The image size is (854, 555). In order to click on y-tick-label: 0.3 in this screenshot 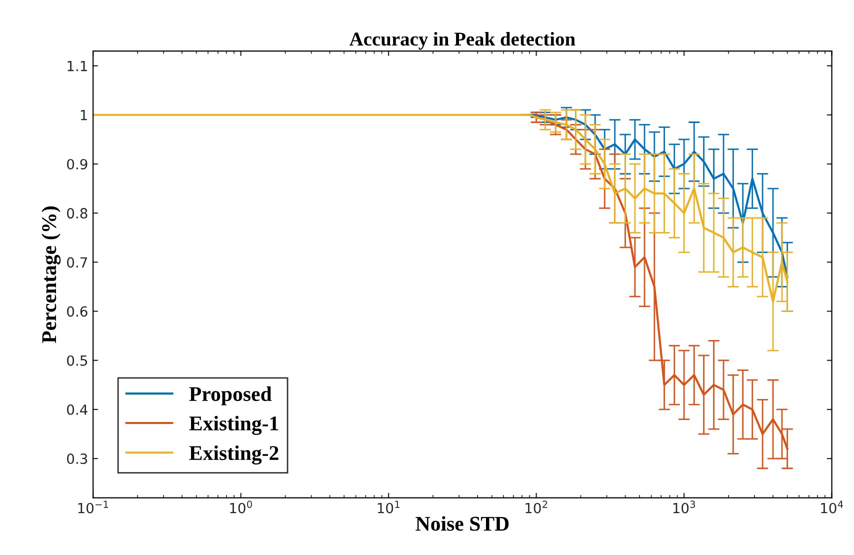, I will do `click(77, 459)`.